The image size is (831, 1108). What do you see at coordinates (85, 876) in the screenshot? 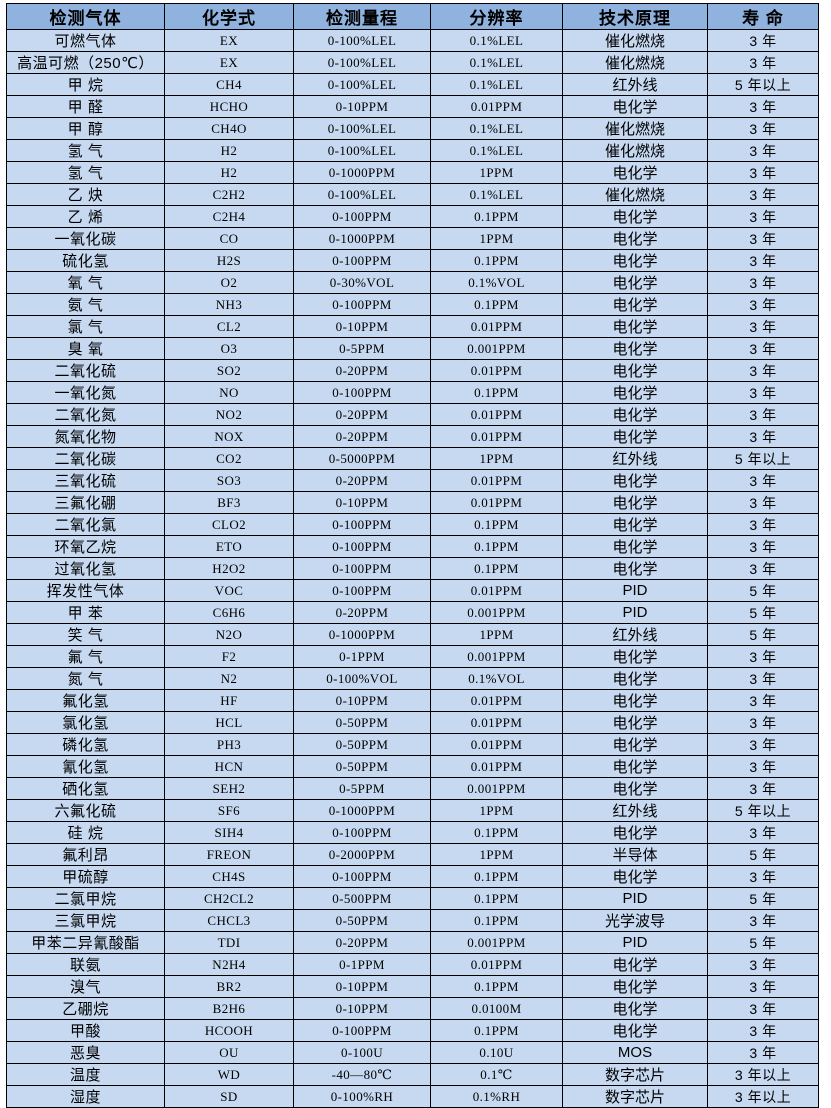
I see `cell-gas-name: 甲硫醇` at bounding box center [85, 876].